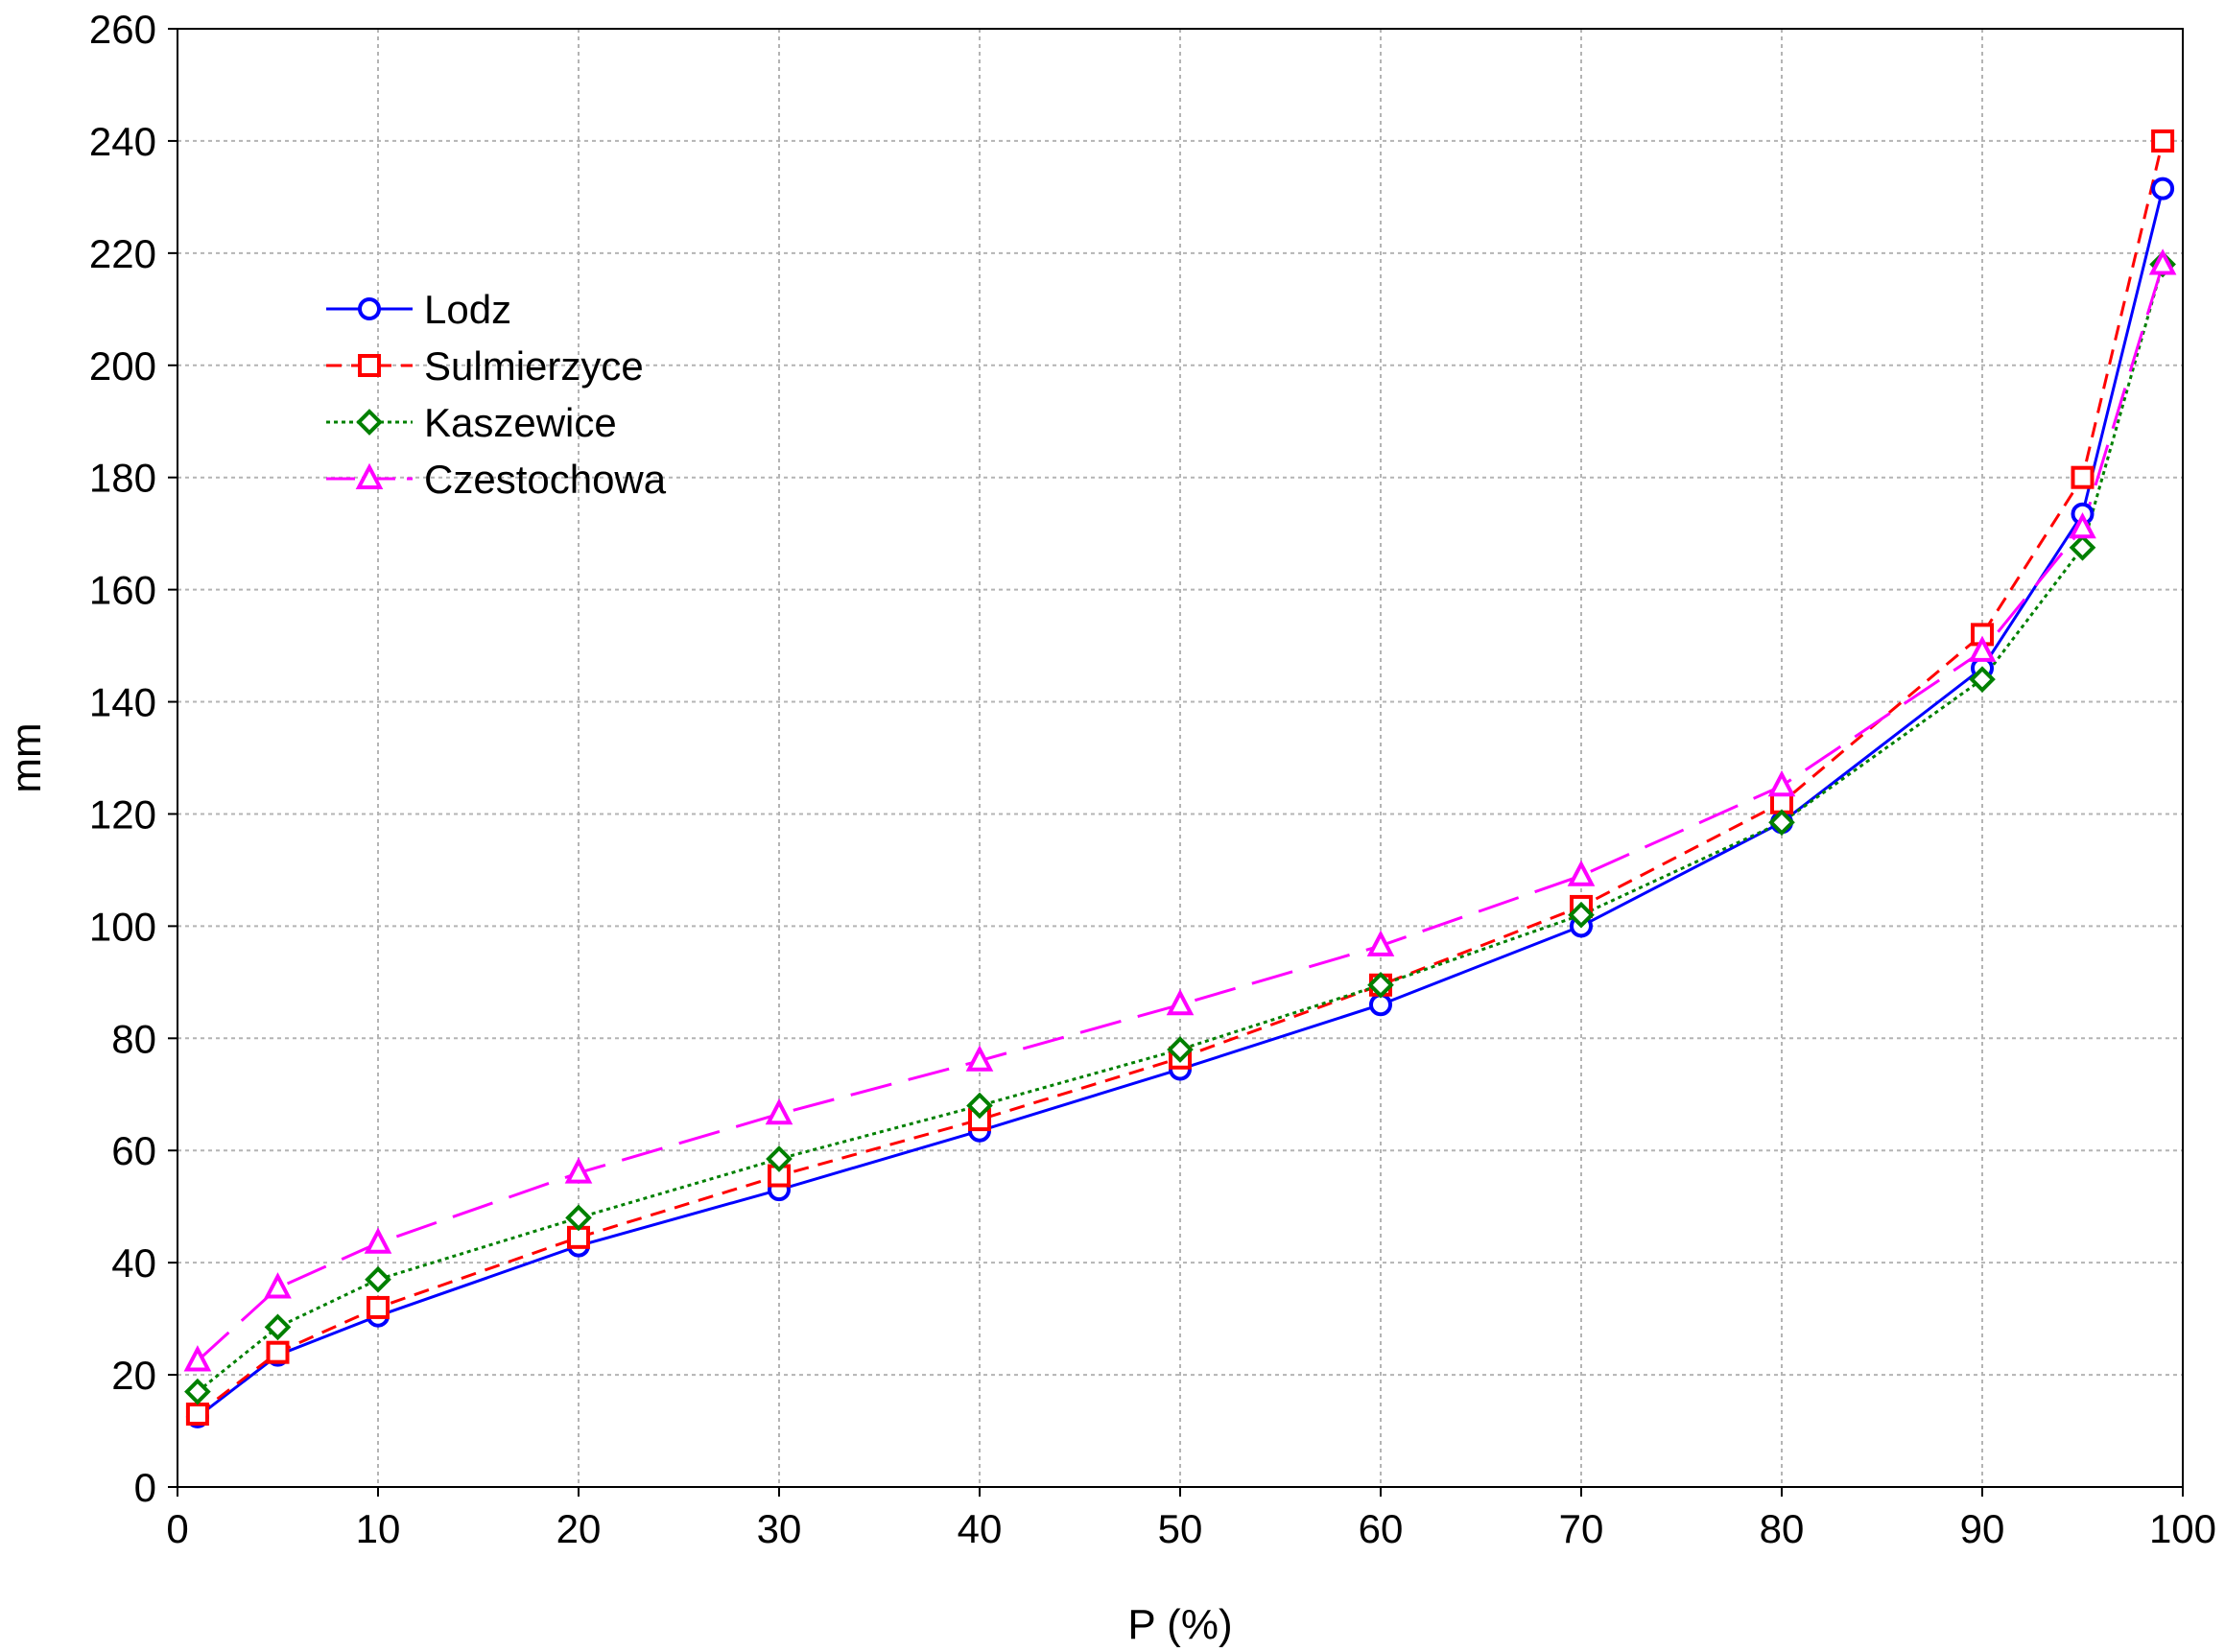 This screenshot has height=1652, width=2225. What do you see at coordinates (177, 1529) in the screenshot?
I see `x-tick-label: 0` at bounding box center [177, 1529].